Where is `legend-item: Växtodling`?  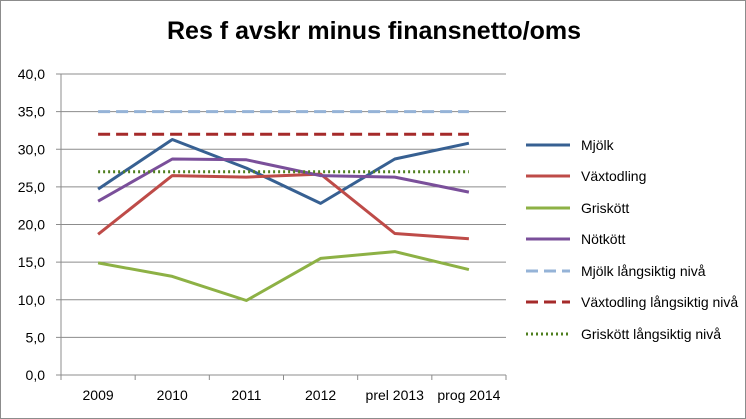
legend-item: Växtodling is located at coordinates (634, 177).